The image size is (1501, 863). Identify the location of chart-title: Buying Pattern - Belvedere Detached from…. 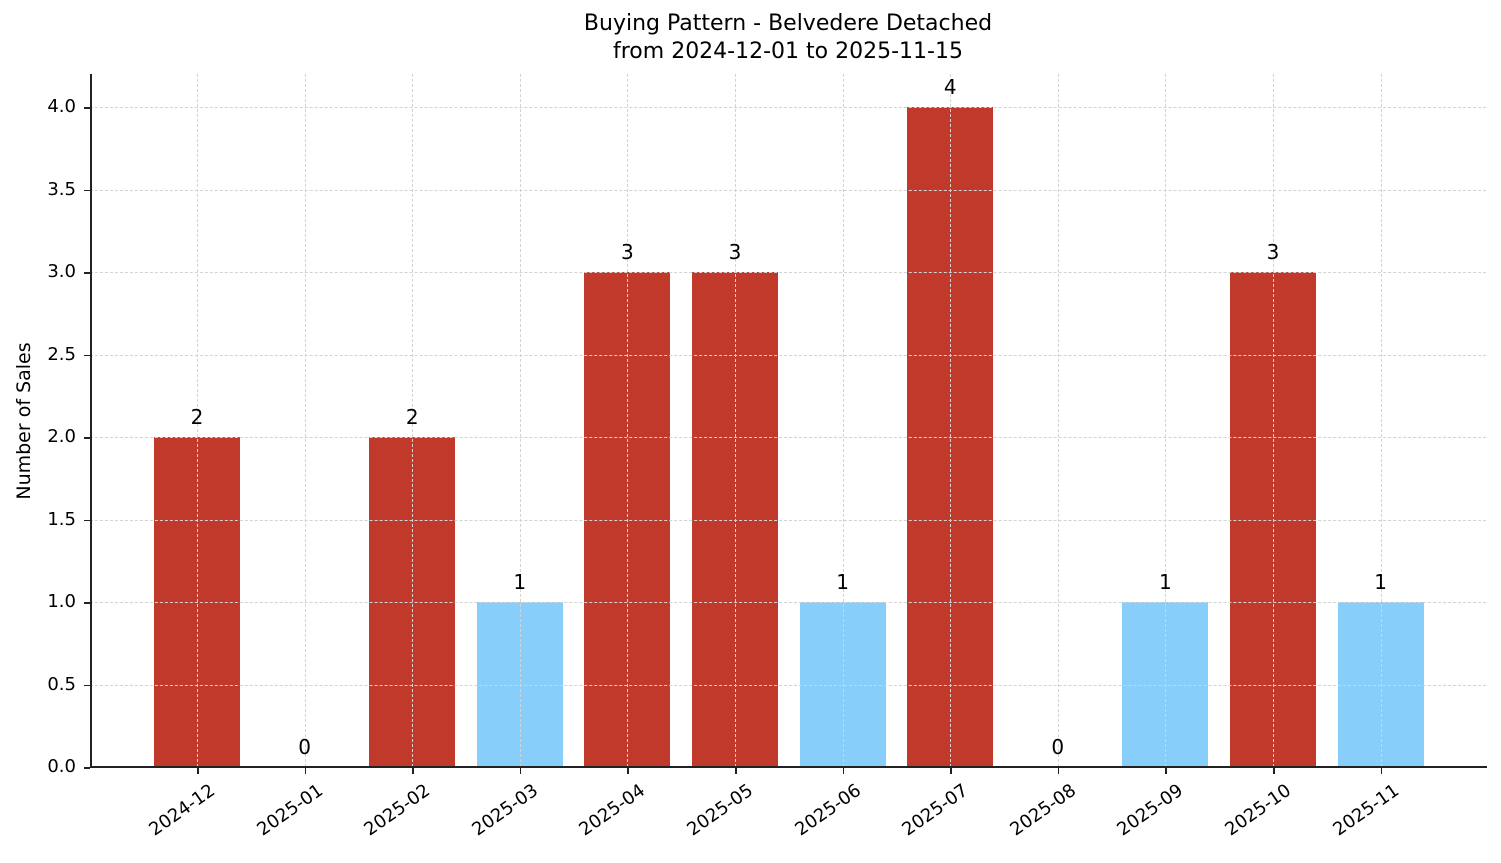
(750, 38).